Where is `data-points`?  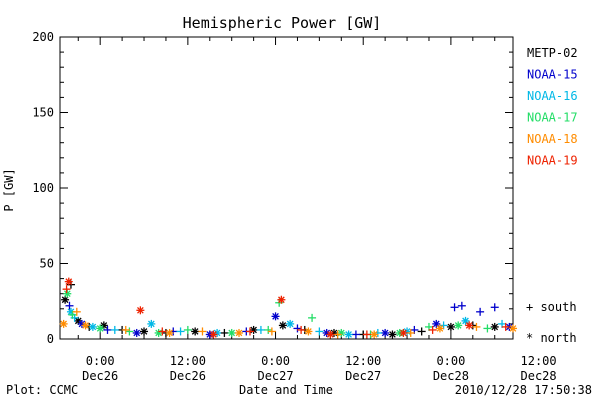
data-points is located at coordinates (288, 308).